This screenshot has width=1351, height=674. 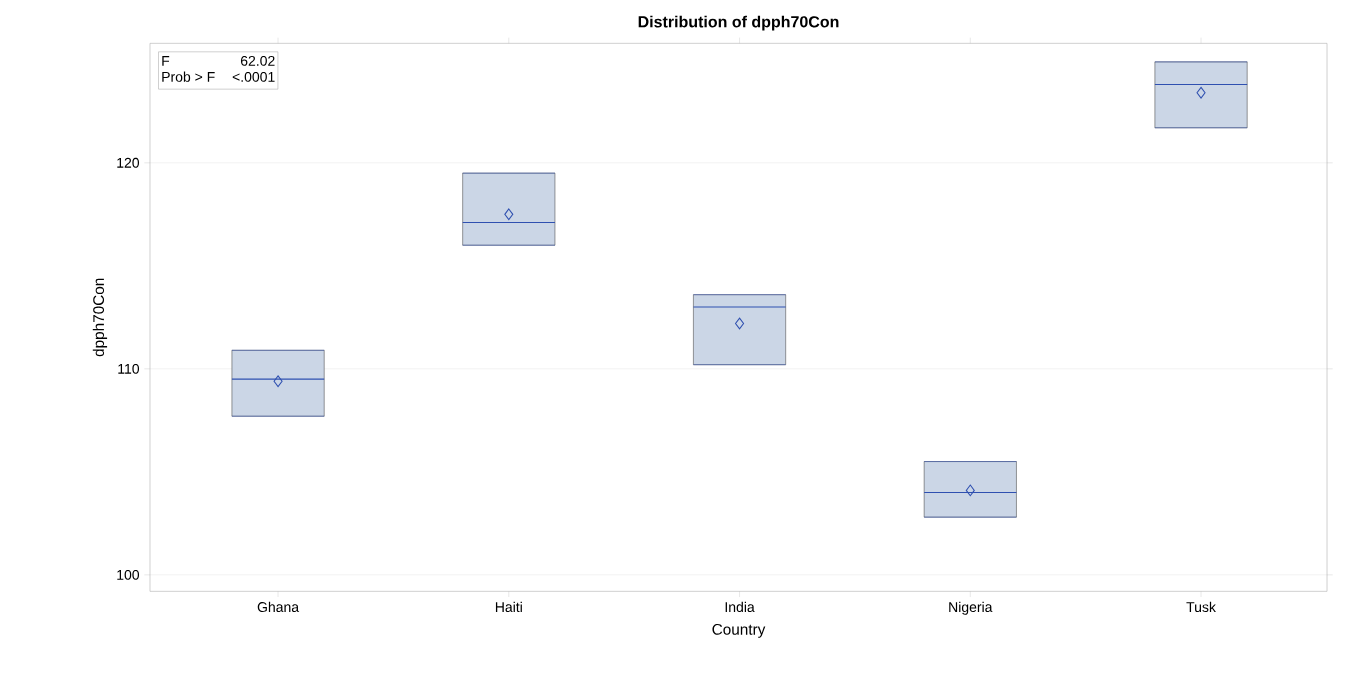 I want to click on x-axis-title: Country, so click(x=739, y=630).